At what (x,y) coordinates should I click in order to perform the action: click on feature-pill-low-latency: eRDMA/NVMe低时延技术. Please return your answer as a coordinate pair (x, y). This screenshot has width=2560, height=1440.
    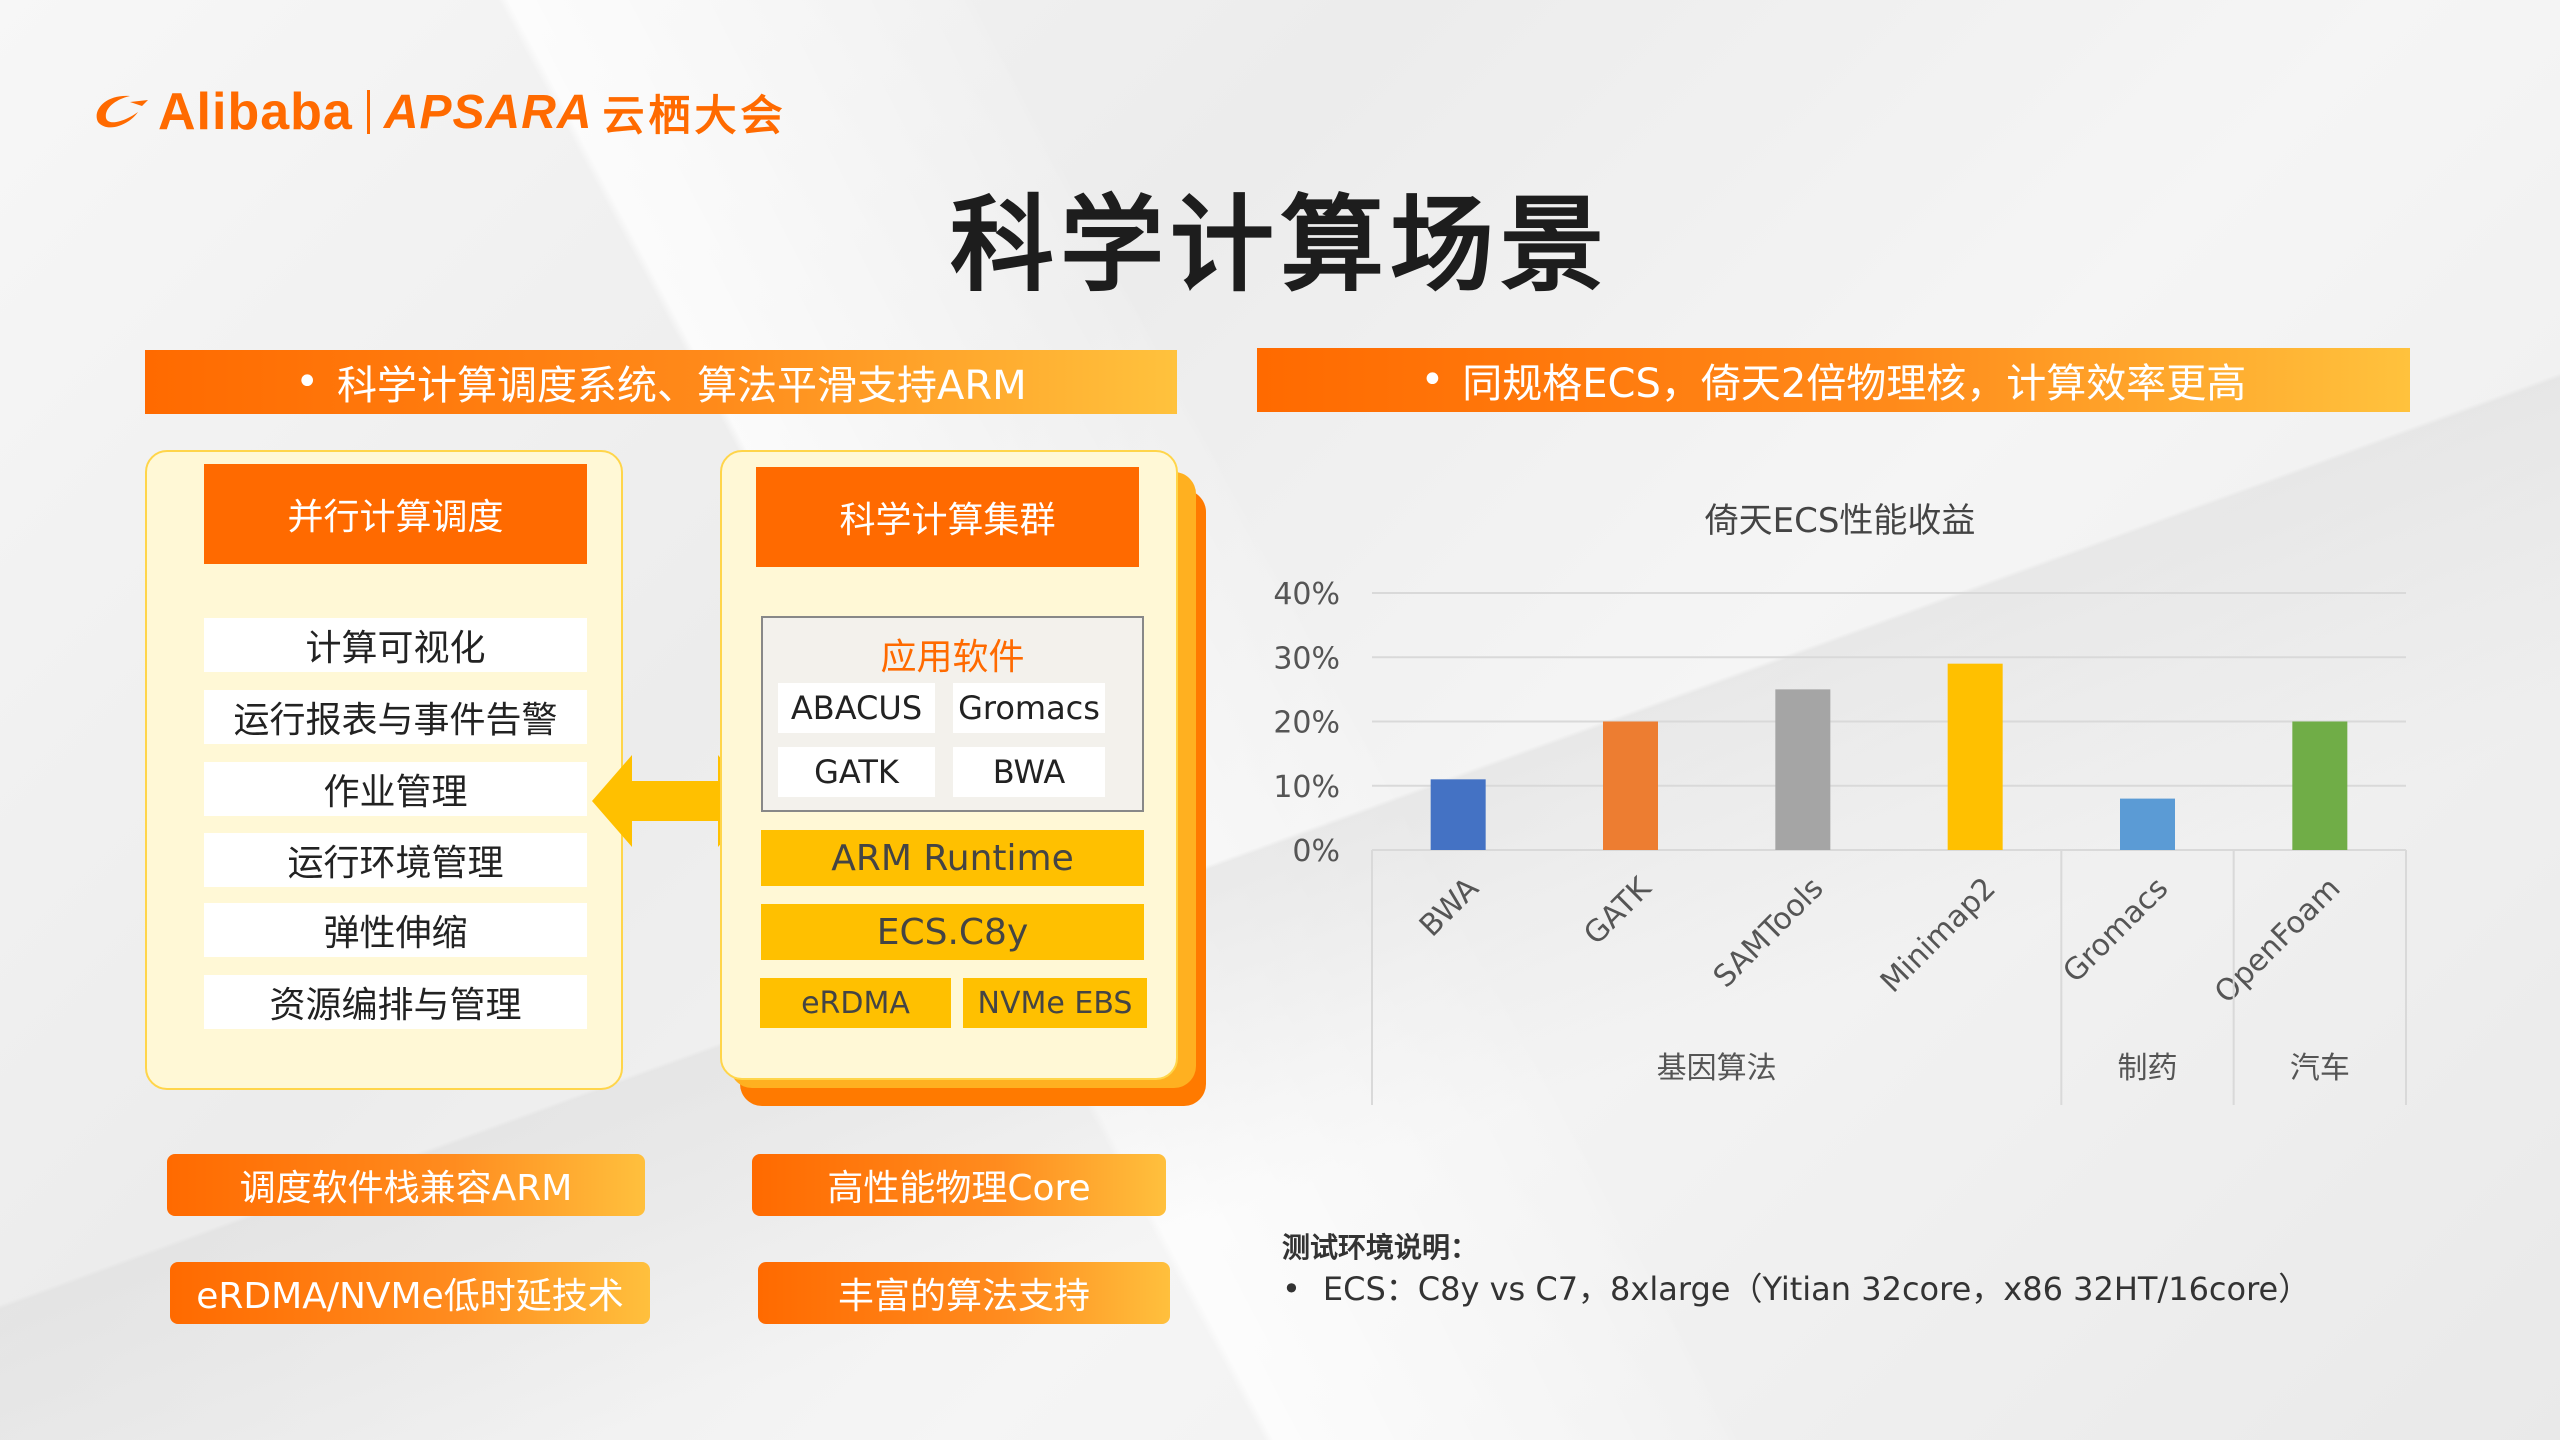
    Looking at the image, I should click on (410, 1293).